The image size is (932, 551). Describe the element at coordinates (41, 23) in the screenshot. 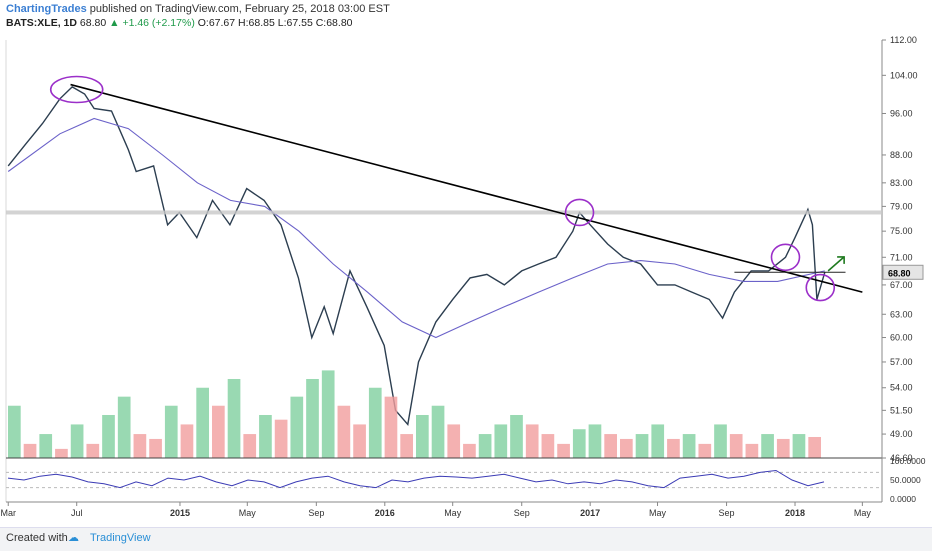

I see `symbol-ticker: BATS:XLE, 1D` at that location.